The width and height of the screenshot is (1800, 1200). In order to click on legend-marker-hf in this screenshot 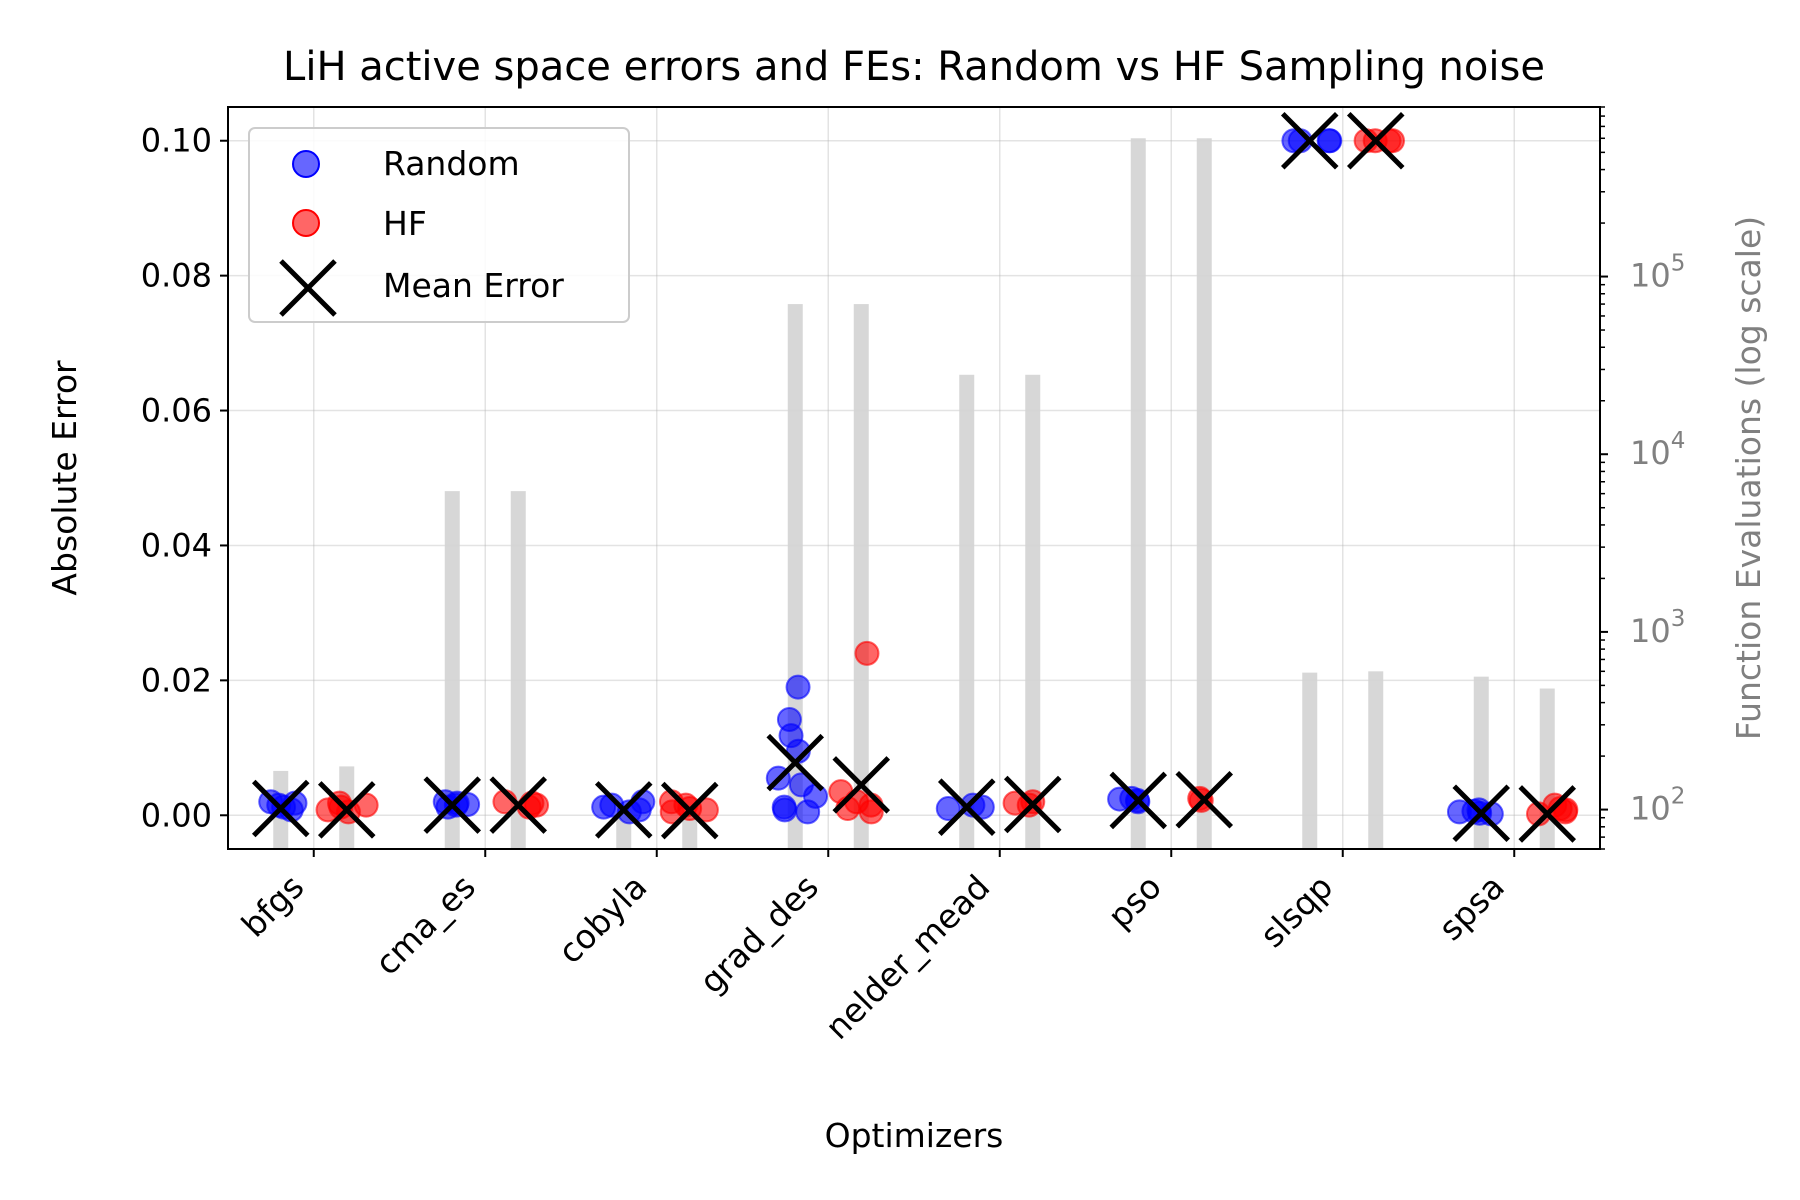, I will do `click(306, 223)`.